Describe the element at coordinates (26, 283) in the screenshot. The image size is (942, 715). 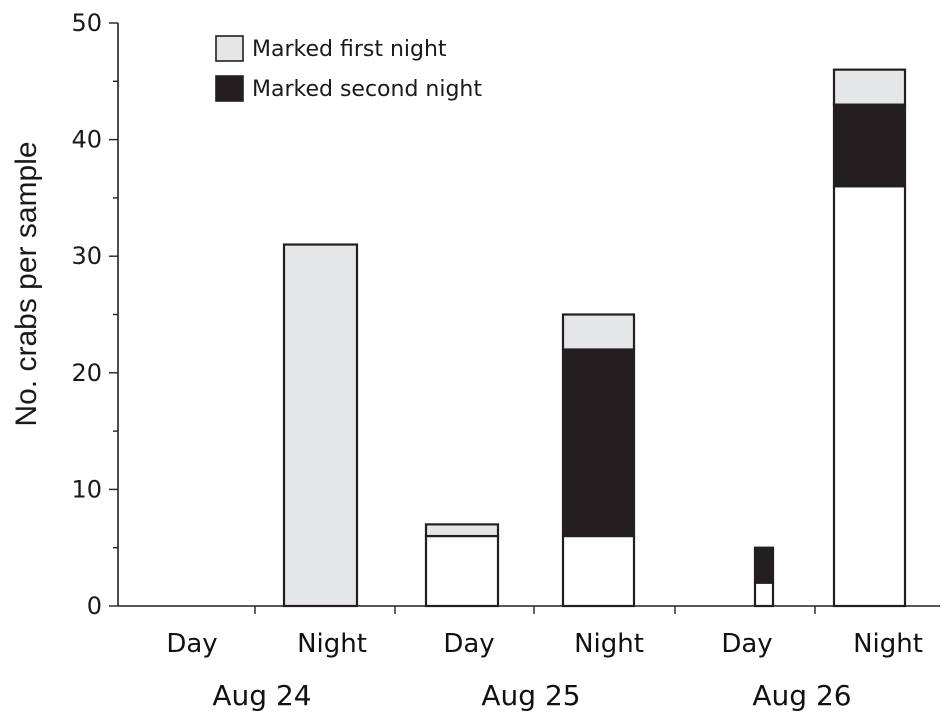
I see `y-axis-title: No. crabs per sample` at that location.